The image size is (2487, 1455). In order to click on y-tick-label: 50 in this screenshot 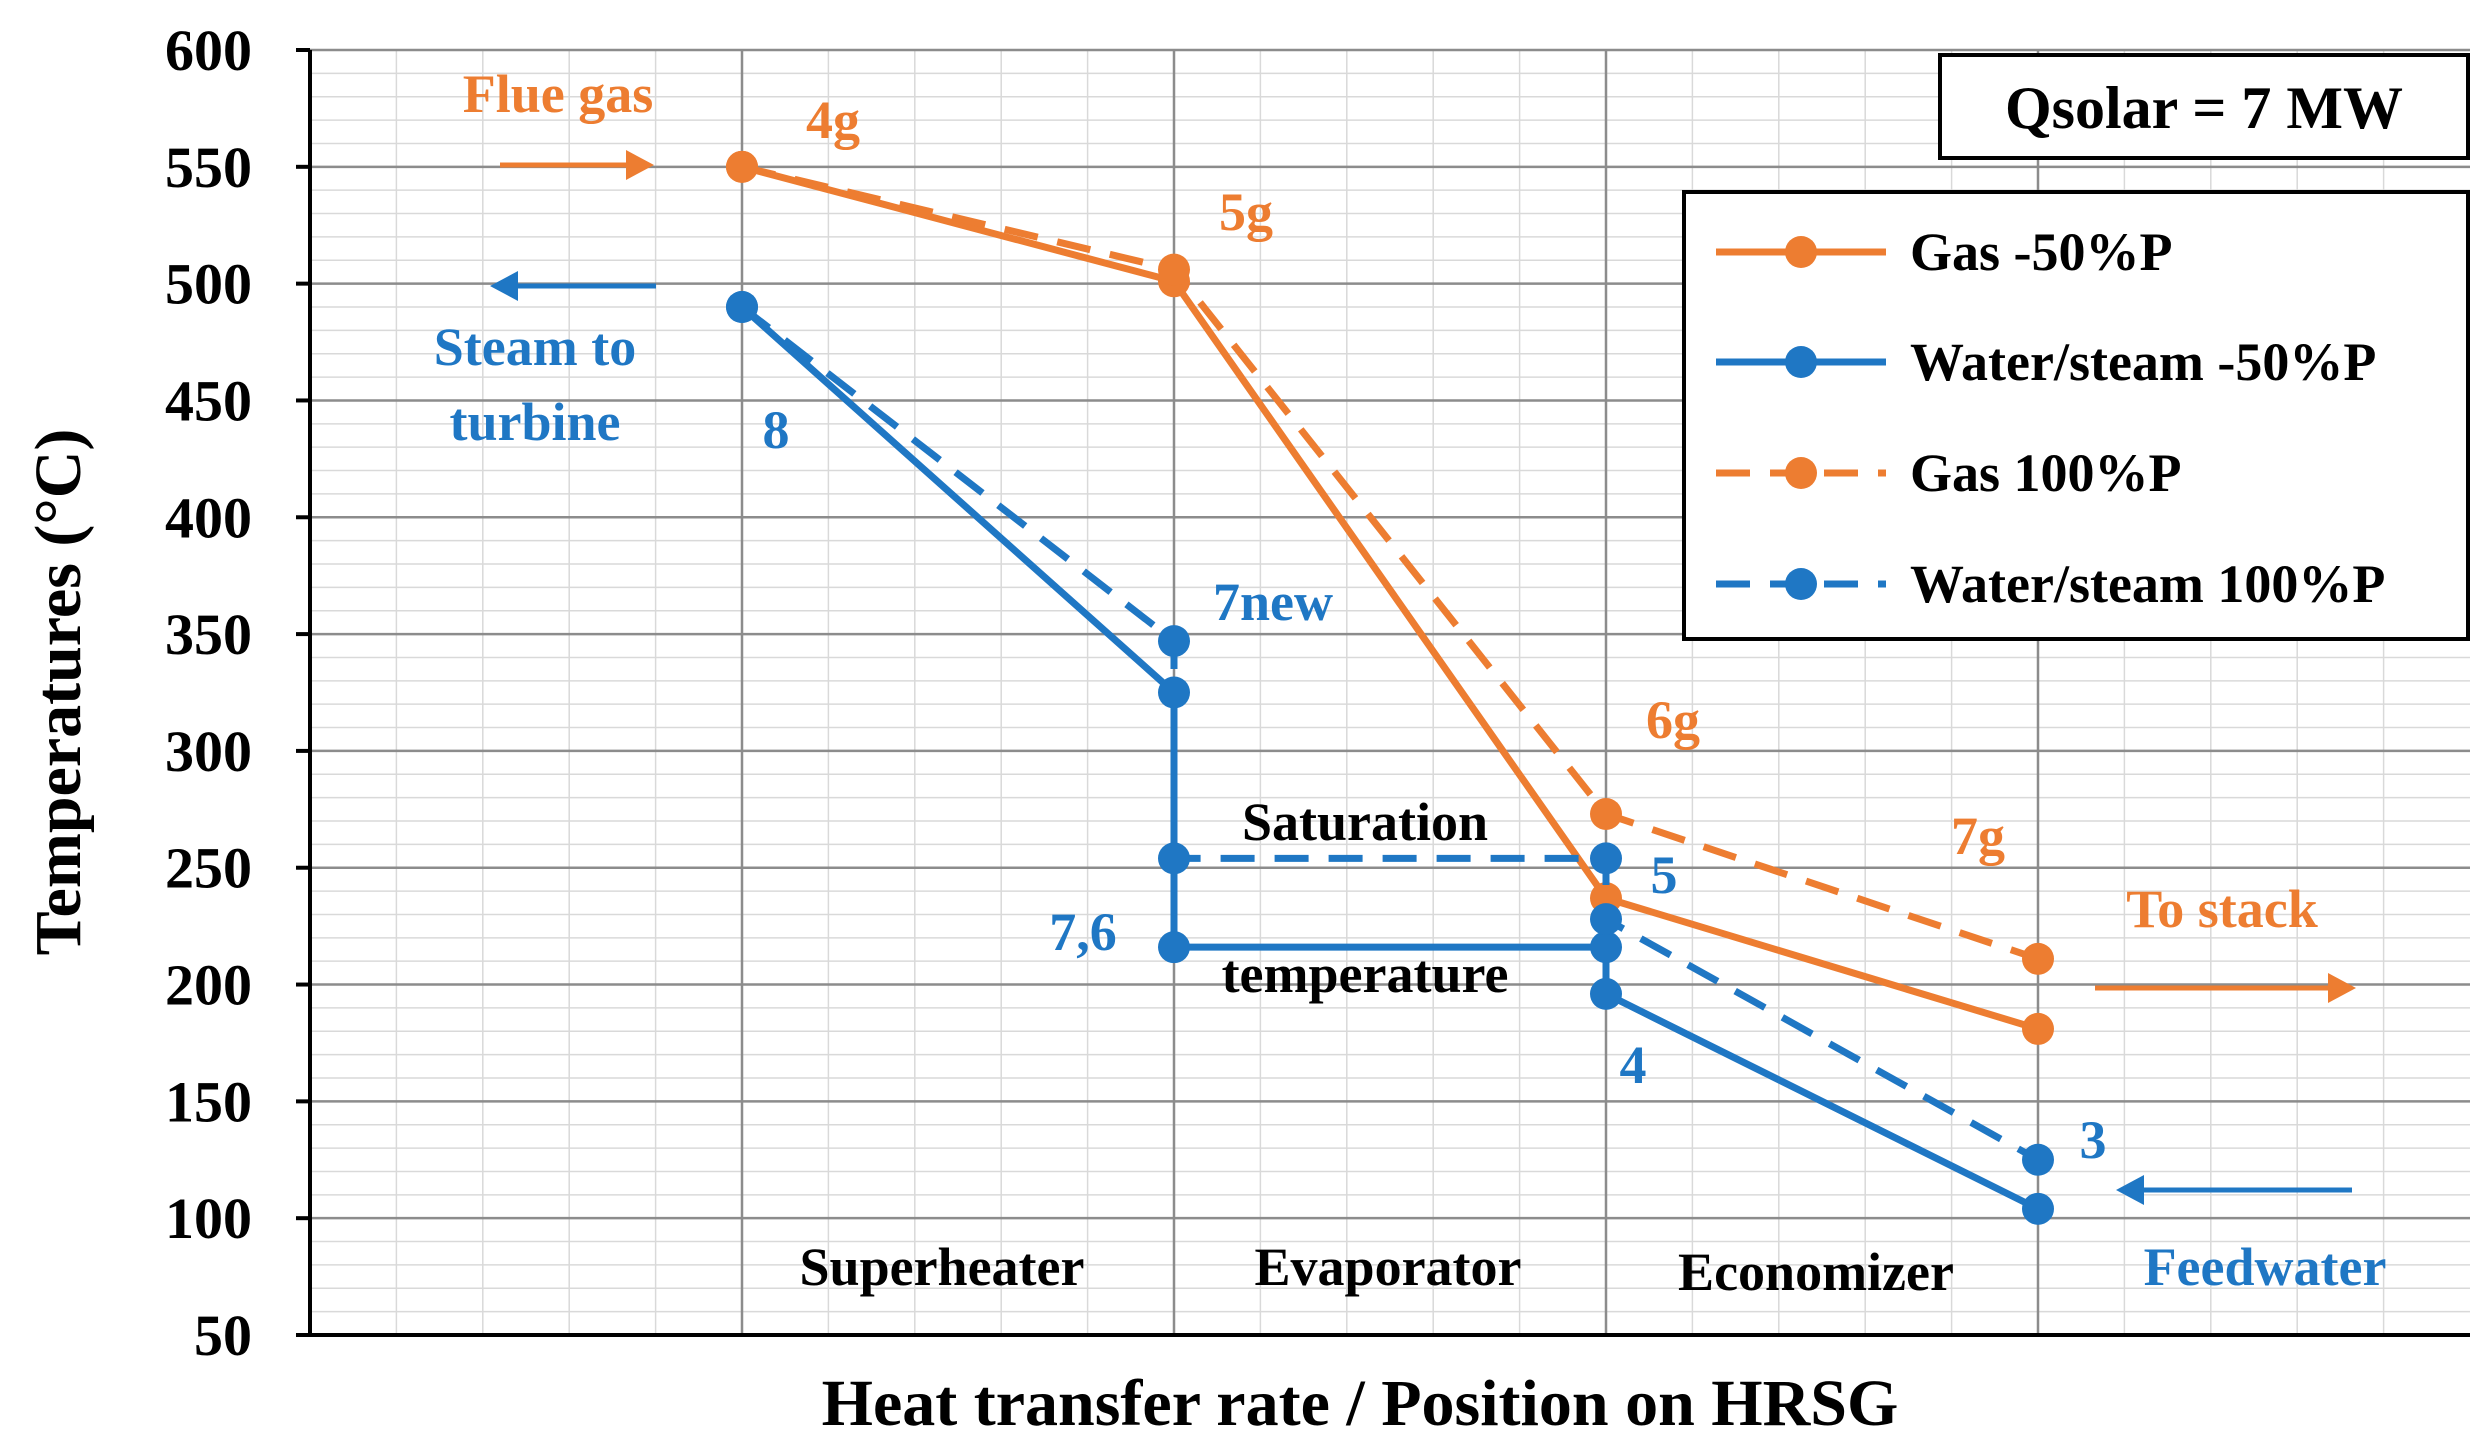, I will do `click(223, 1335)`.